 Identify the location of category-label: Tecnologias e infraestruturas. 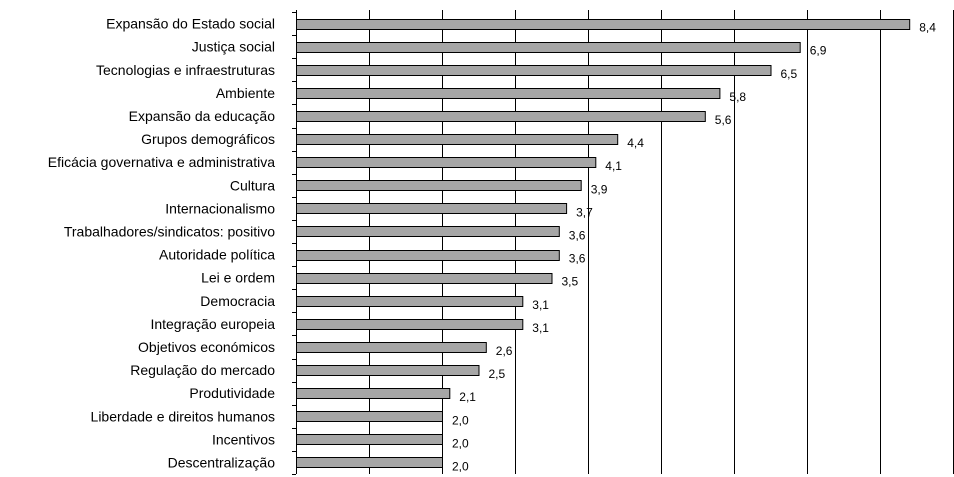
(185, 70).